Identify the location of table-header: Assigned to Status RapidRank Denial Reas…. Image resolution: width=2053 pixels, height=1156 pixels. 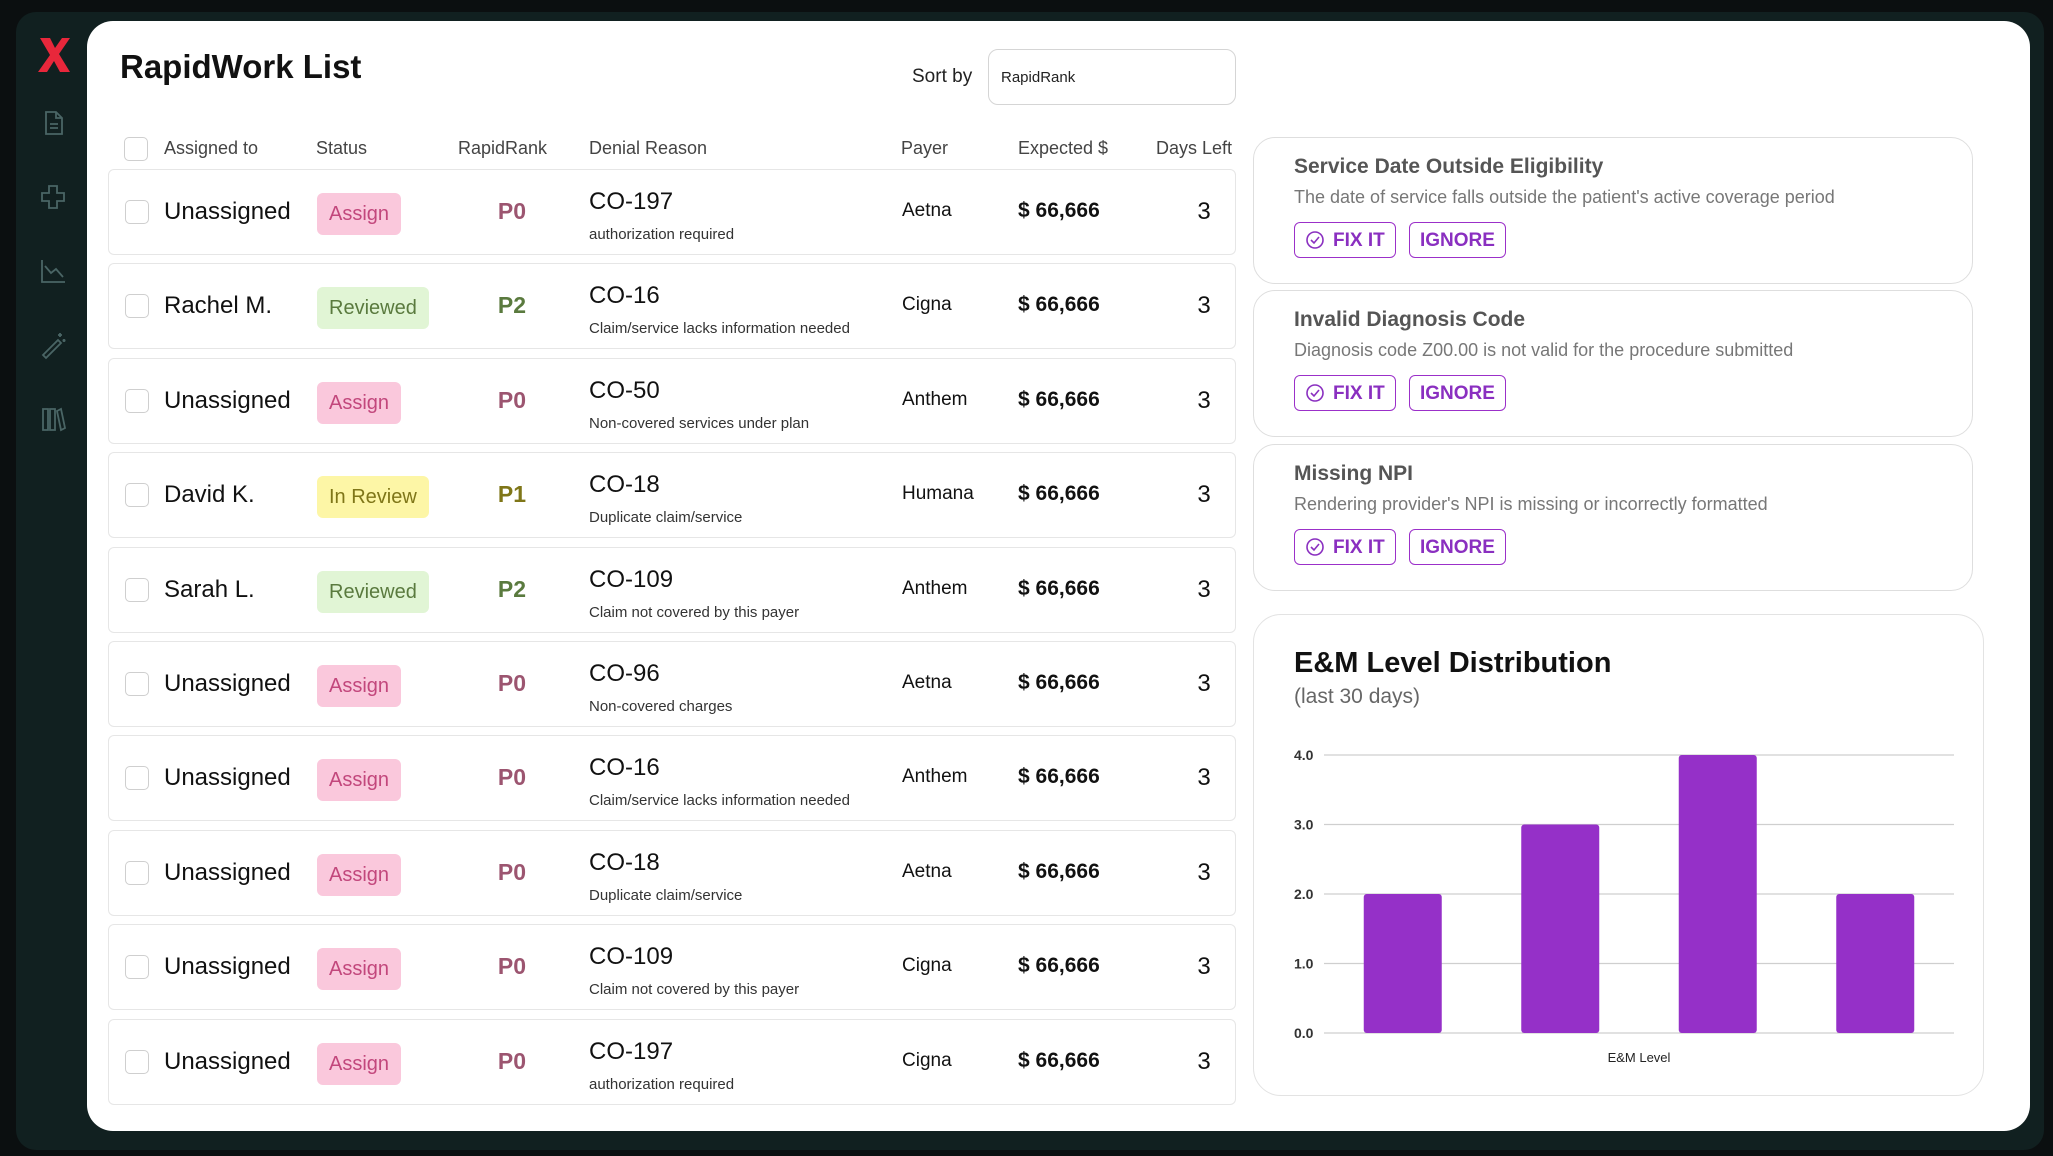
(672, 148).